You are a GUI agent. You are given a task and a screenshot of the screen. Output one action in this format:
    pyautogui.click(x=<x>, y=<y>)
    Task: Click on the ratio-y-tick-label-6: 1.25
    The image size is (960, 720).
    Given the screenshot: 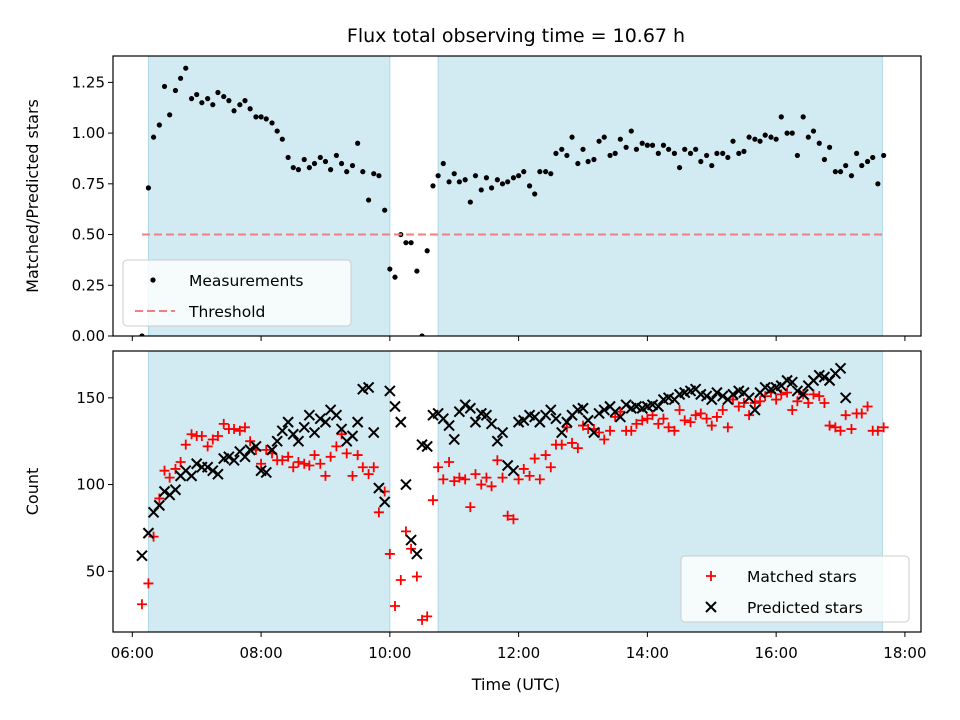 What is the action you would take?
    pyautogui.click(x=88, y=82)
    